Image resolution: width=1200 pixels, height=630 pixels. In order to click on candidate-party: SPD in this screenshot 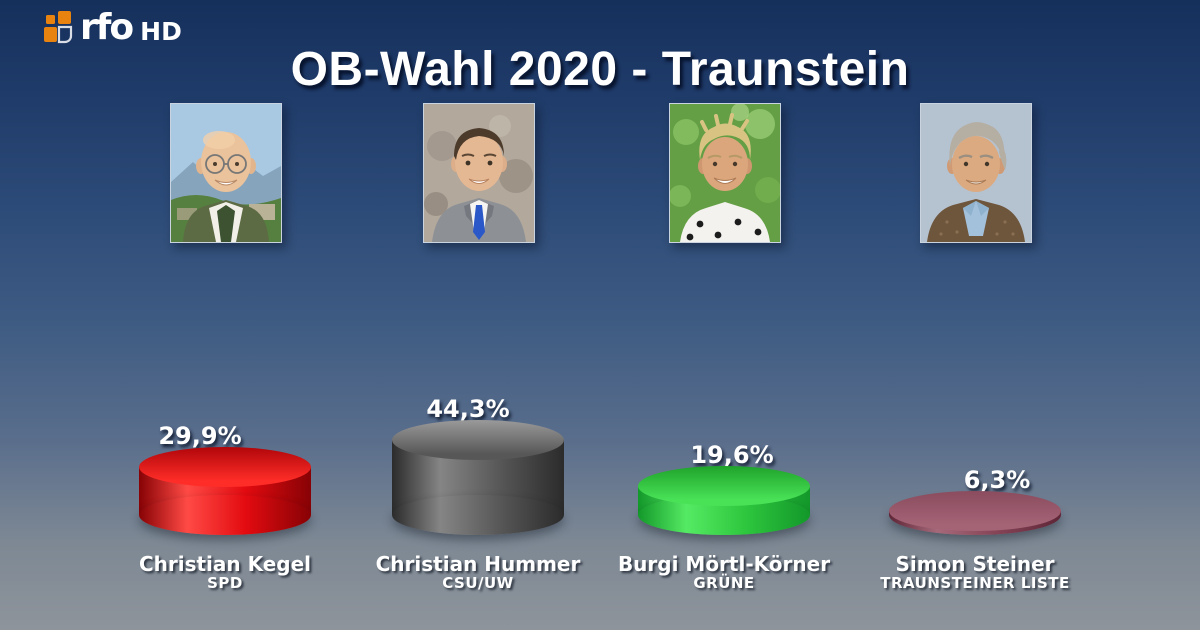, I will do `click(225, 583)`.